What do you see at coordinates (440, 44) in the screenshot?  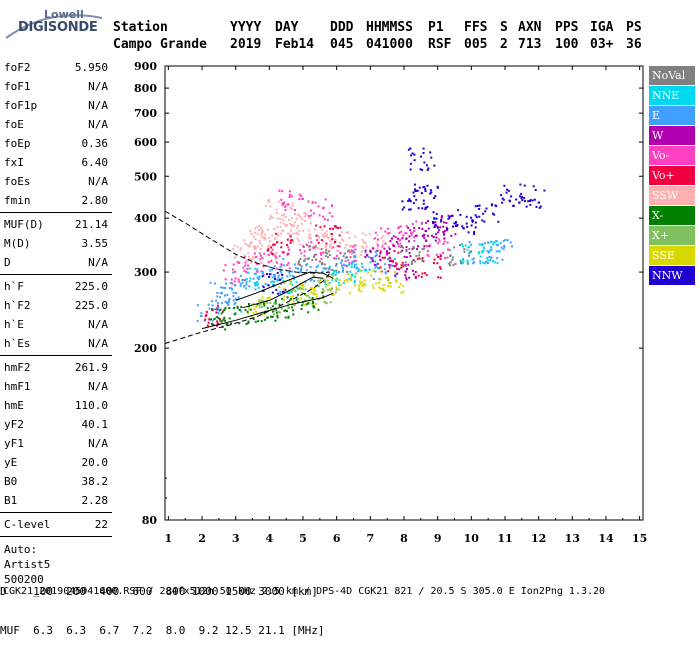 I see `hdr-p1: RSF` at bounding box center [440, 44].